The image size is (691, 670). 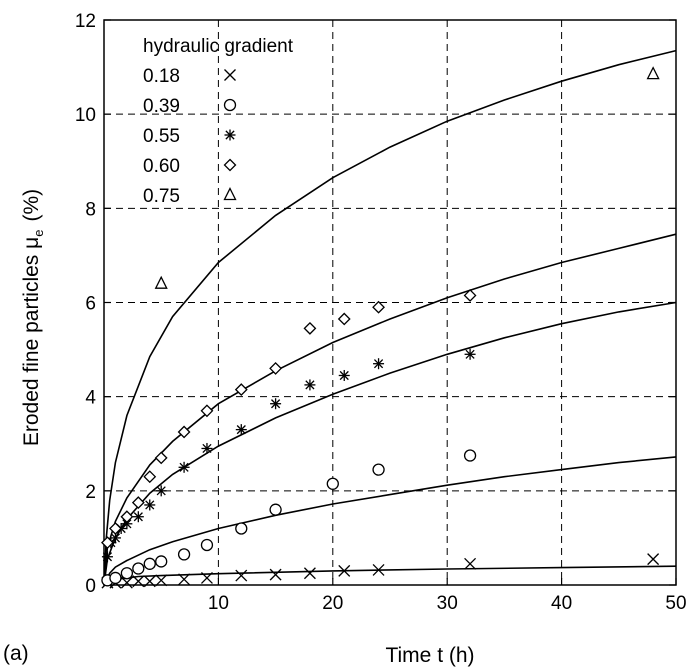 I want to click on y-tick-label: 2, so click(x=90, y=492).